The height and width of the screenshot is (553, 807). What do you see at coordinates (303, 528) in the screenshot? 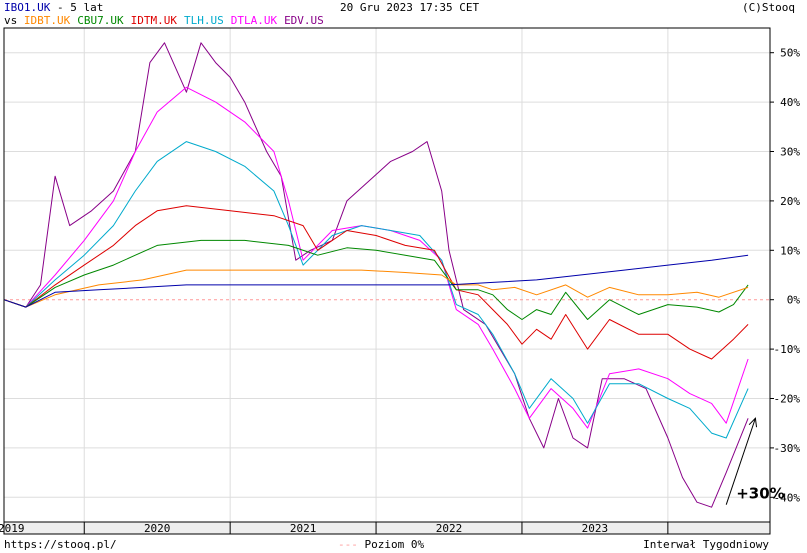
I see `x-tick-label: 2021` at bounding box center [303, 528].